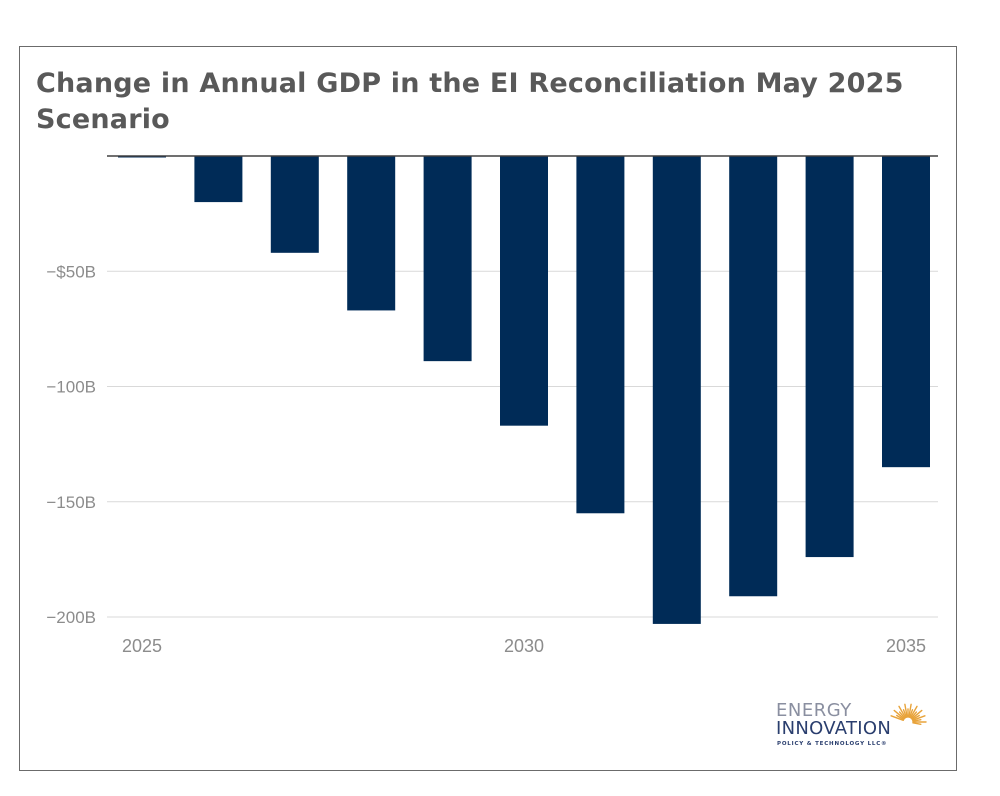  What do you see at coordinates (524, 291) in the screenshot?
I see `bar-2030` at bounding box center [524, 291].